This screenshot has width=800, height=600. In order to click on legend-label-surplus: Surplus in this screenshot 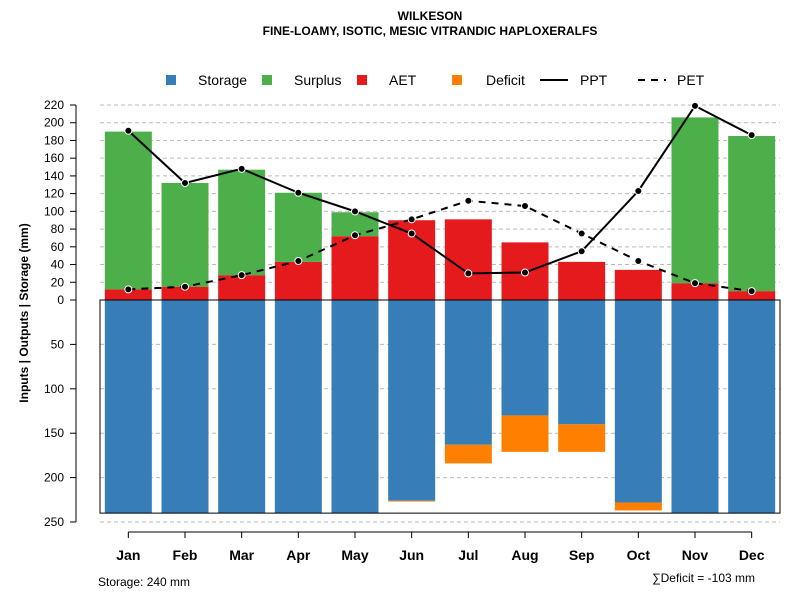, I will do `click(317, 80)`.